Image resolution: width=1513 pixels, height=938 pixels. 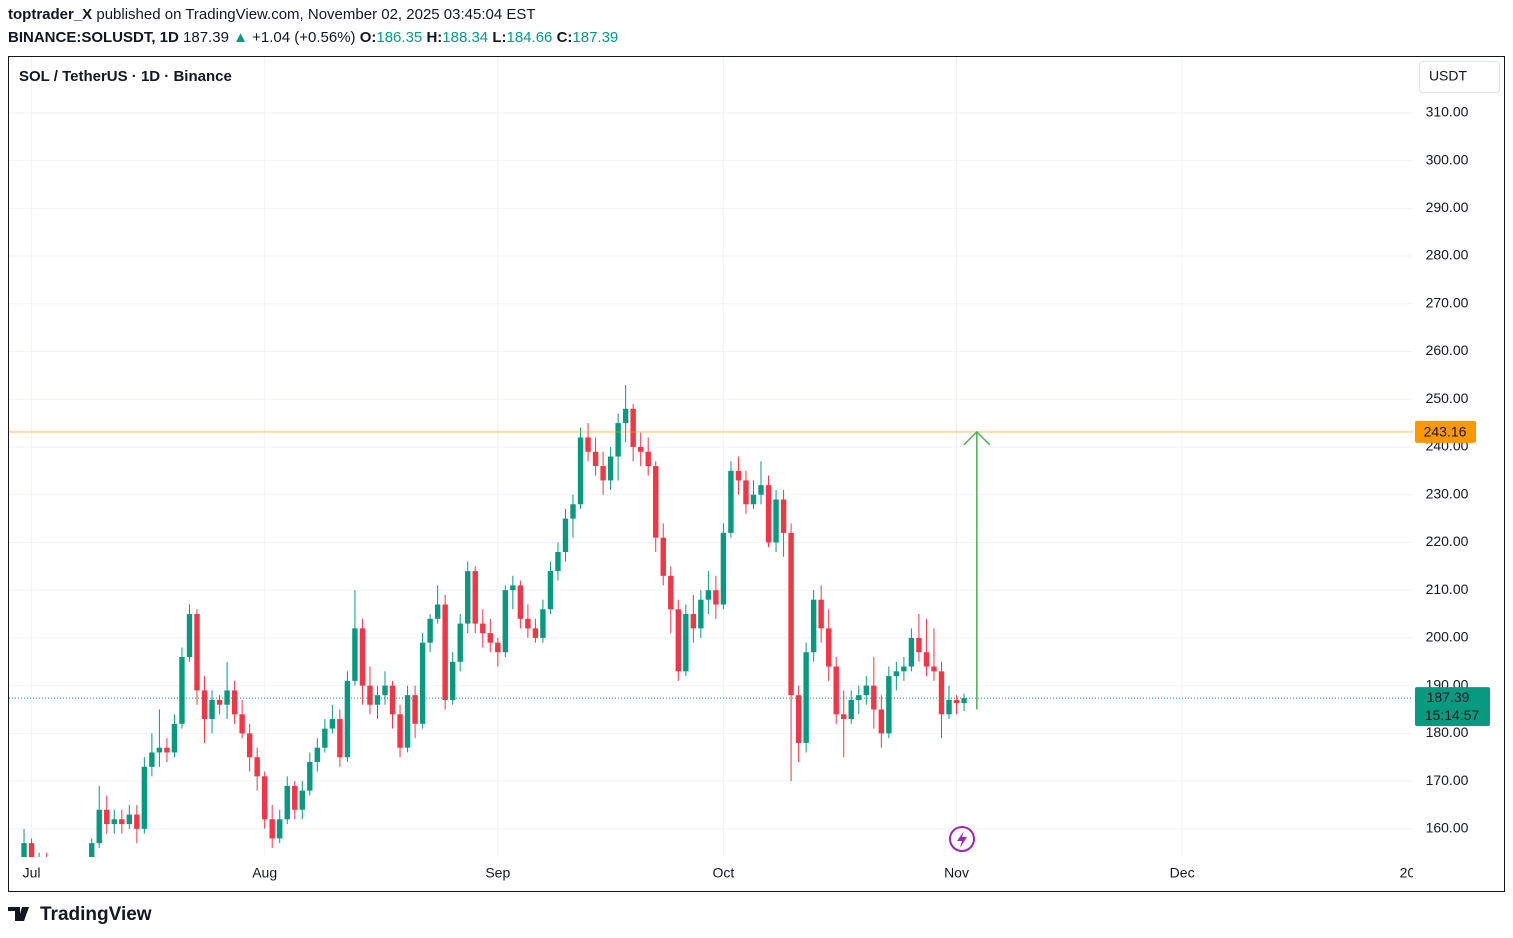 I want to click on ohlc-key: H:, so click(x=434, y=37).